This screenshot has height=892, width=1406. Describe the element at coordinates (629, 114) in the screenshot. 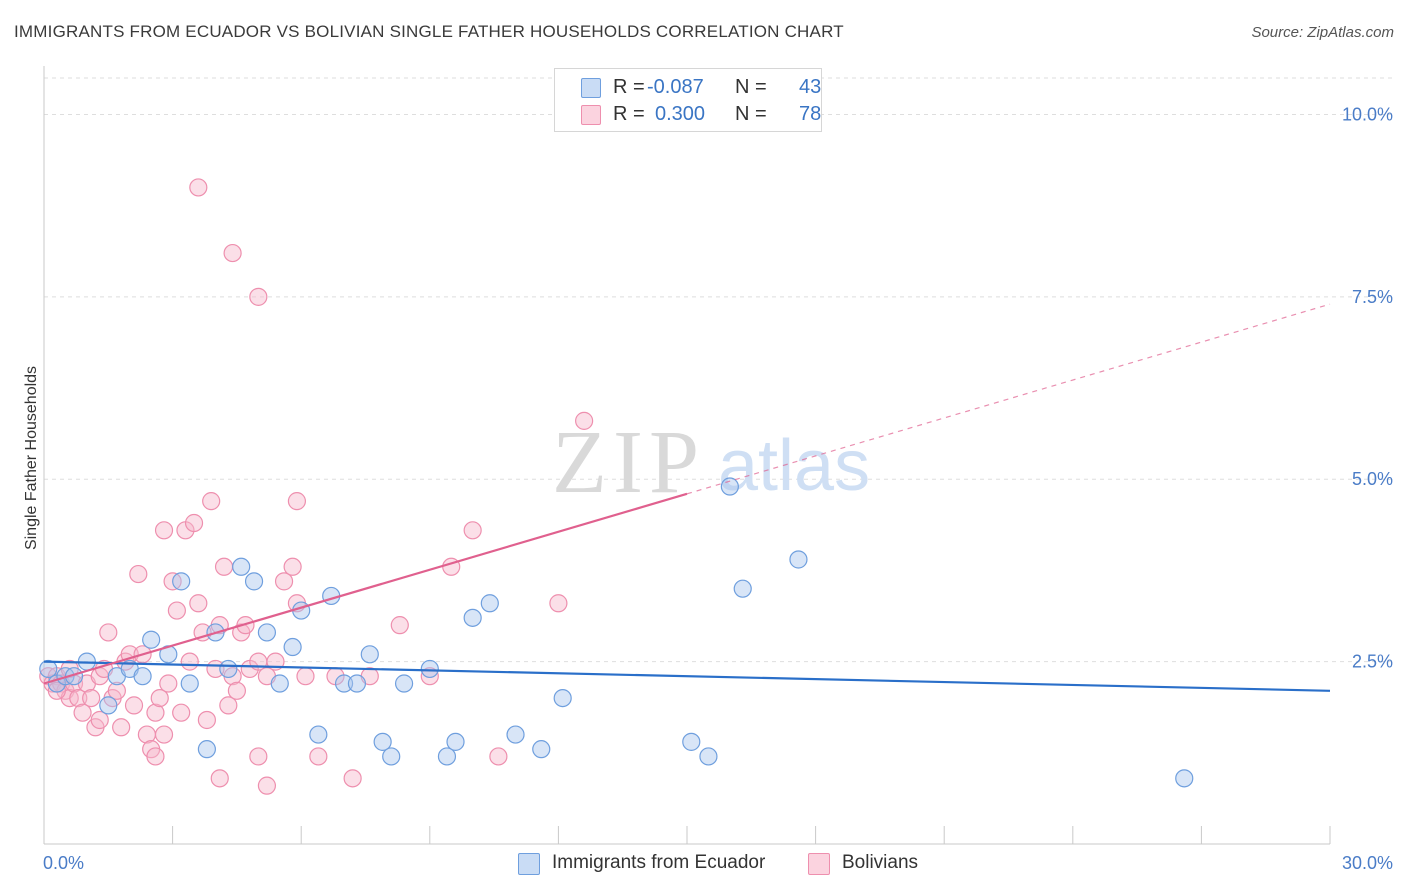

I see `legend-r-label: R =` at that location.